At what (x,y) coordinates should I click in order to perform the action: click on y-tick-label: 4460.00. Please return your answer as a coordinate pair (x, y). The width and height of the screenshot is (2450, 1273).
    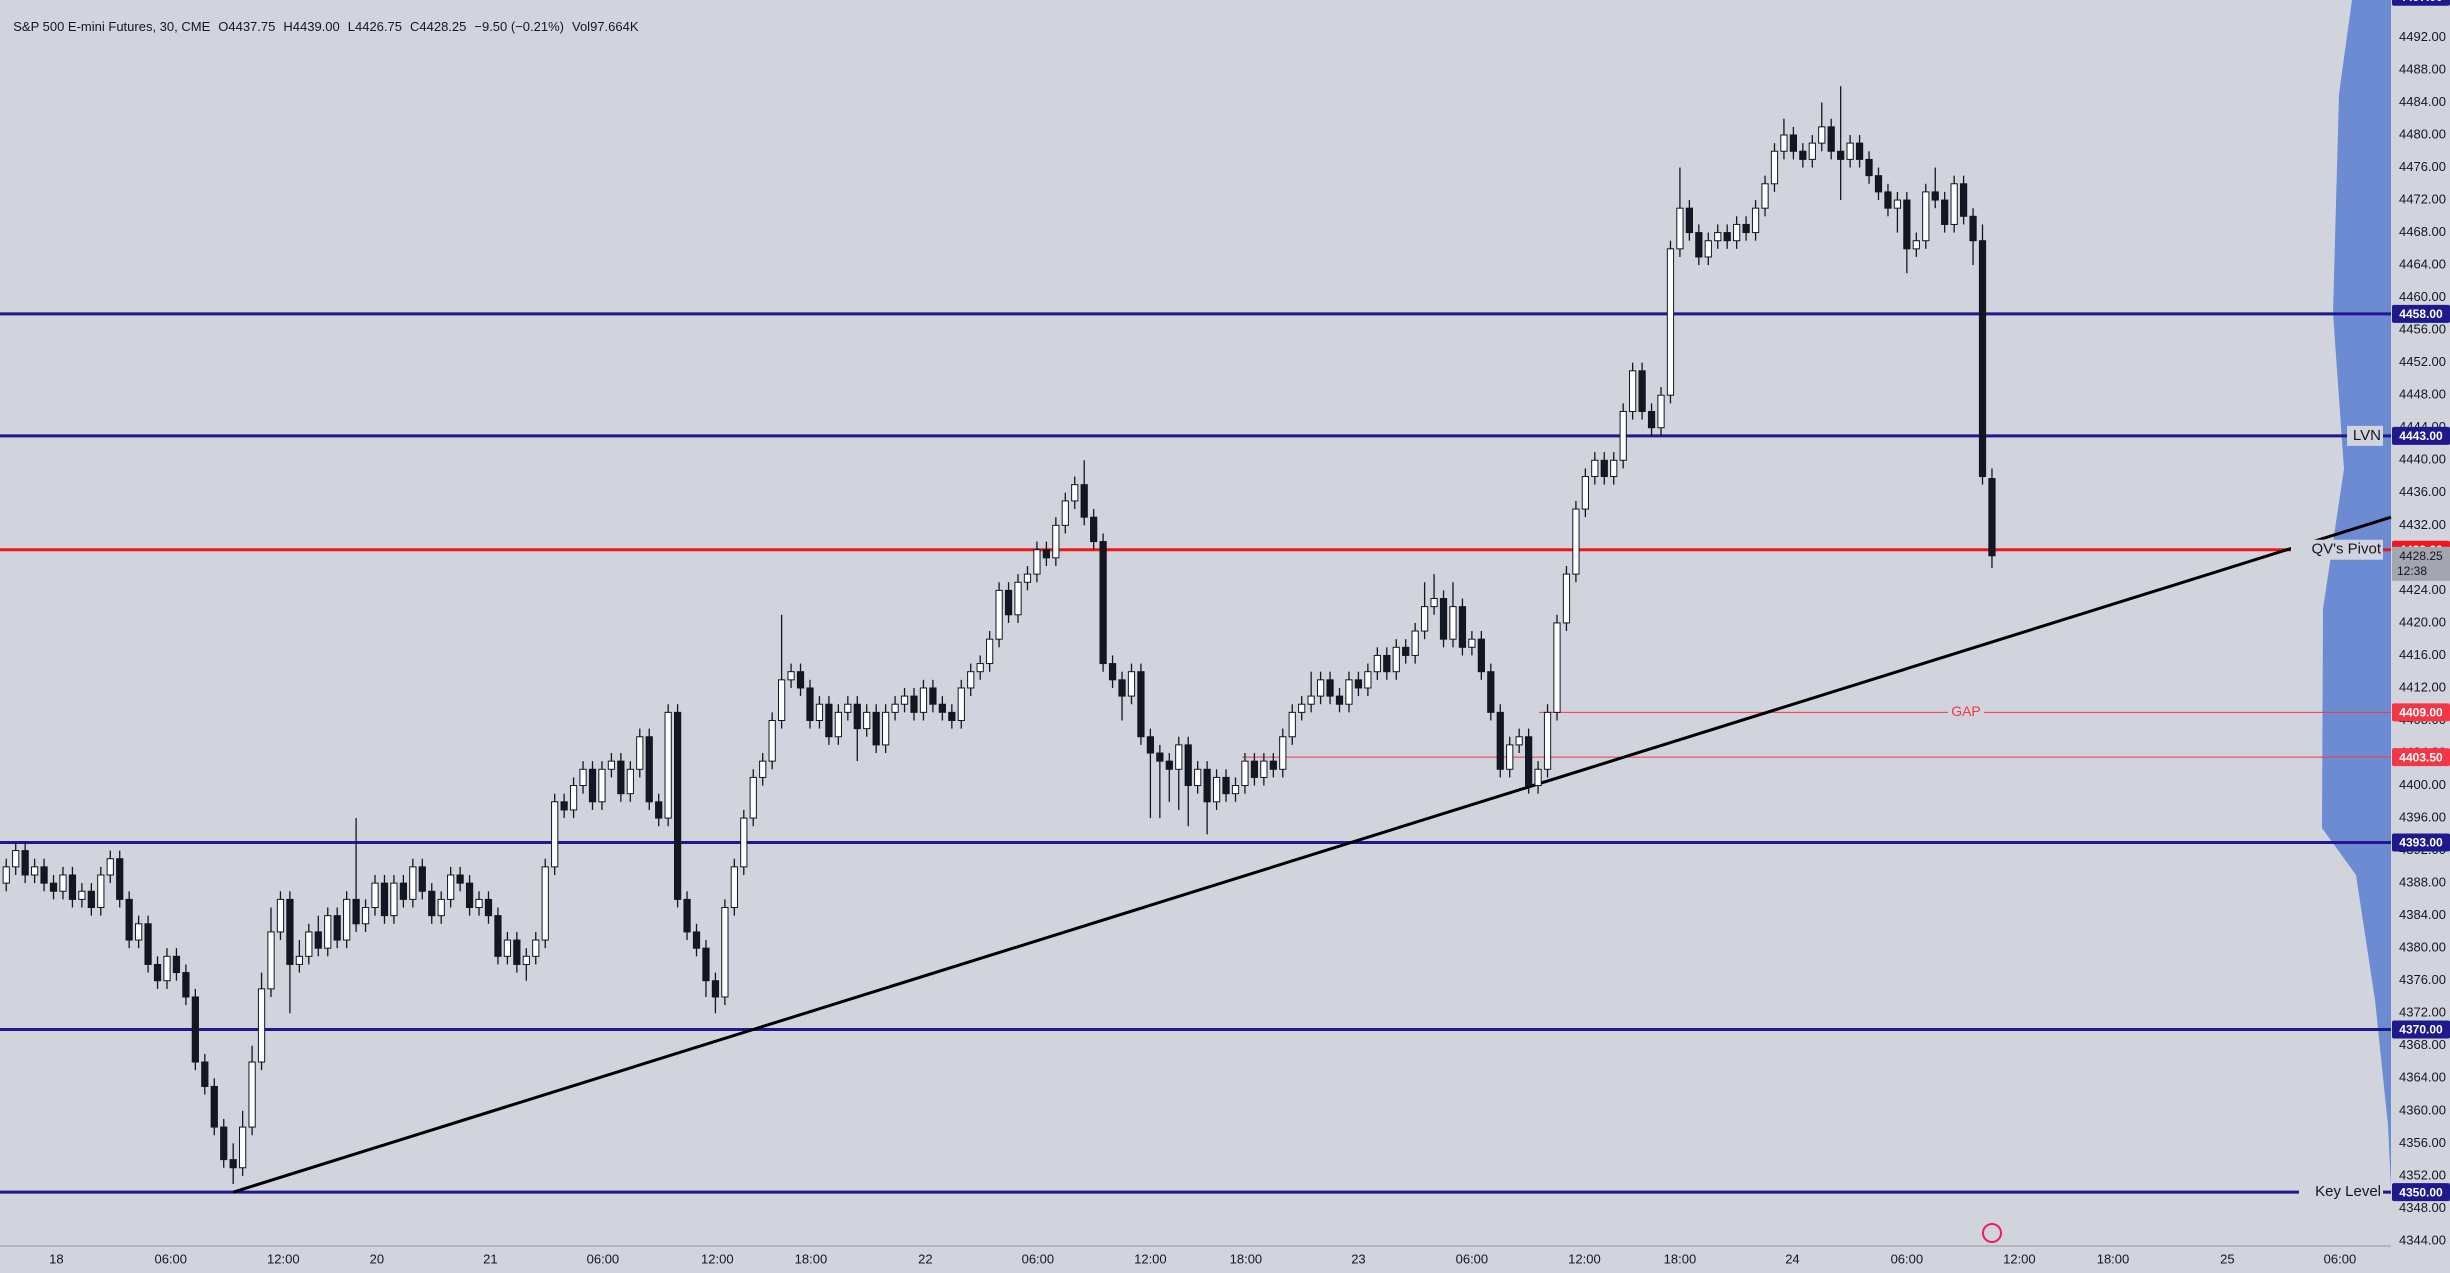
    Looking at the image, I should click on (2422, 296).